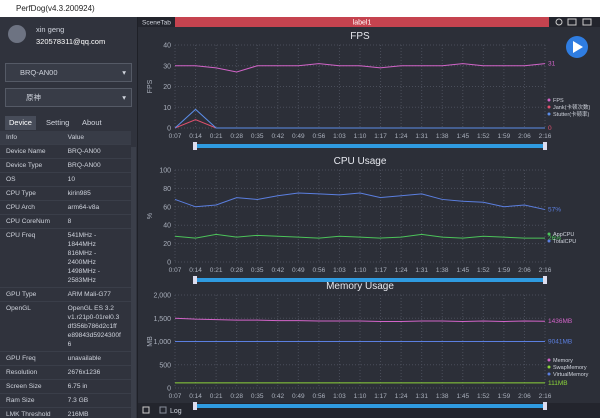 The height and width of the screenshot is (418, 600). I want to click on chart-title: Memory Usage, so click(360, 286).